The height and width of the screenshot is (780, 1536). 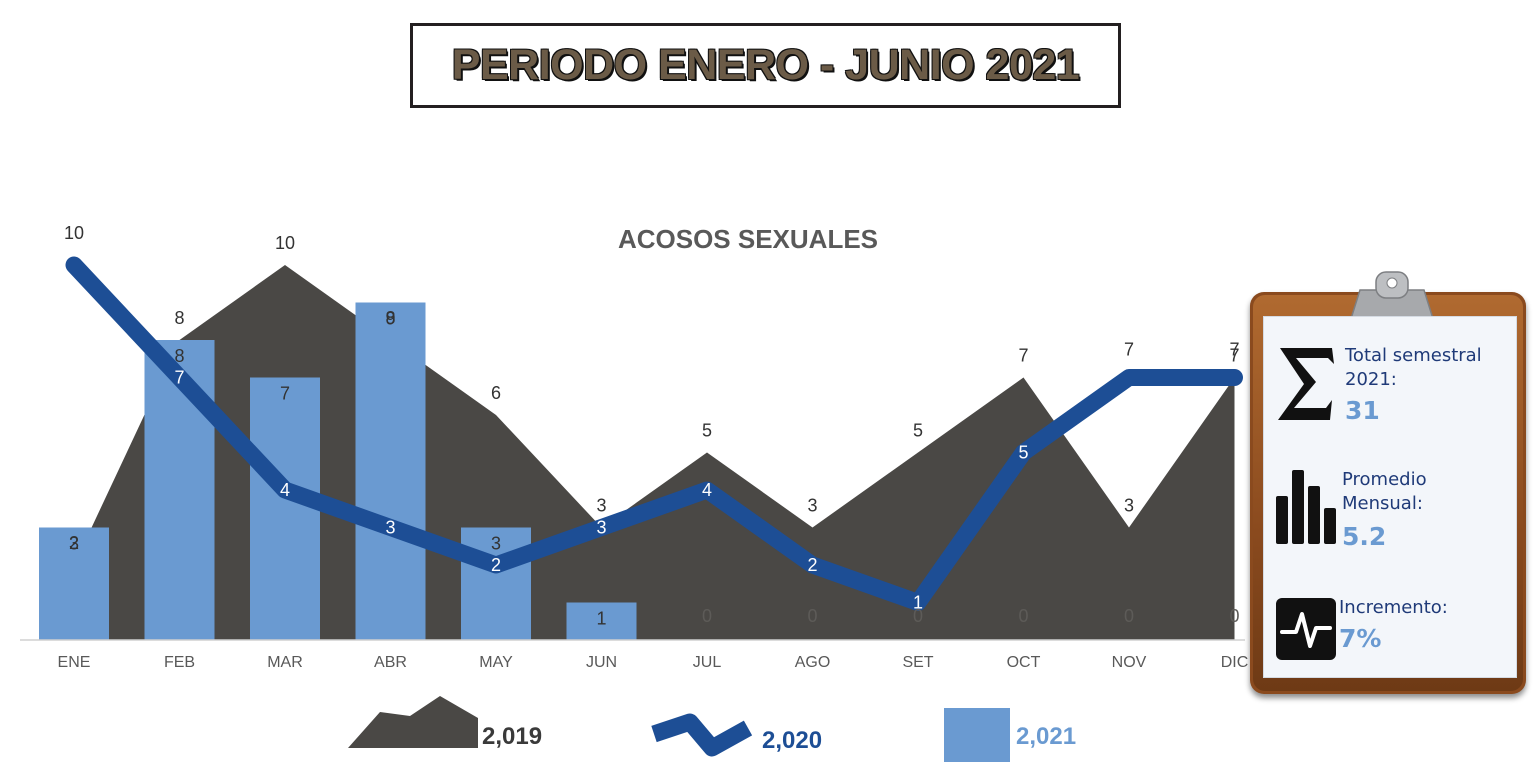 What do you see at coordinates (1129, 662) in the screenshot?
I see `xtick-nov: NOV` at bounding box center [1129, 662].